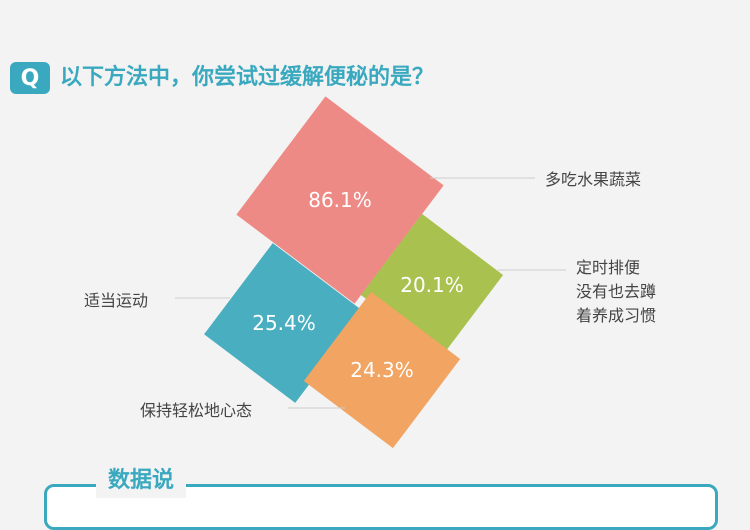  What do you see at coordinates (616, 315) in the screenshot?
I see `category-label-1-2: 着养成习惯` at bounding box center [616, 315].